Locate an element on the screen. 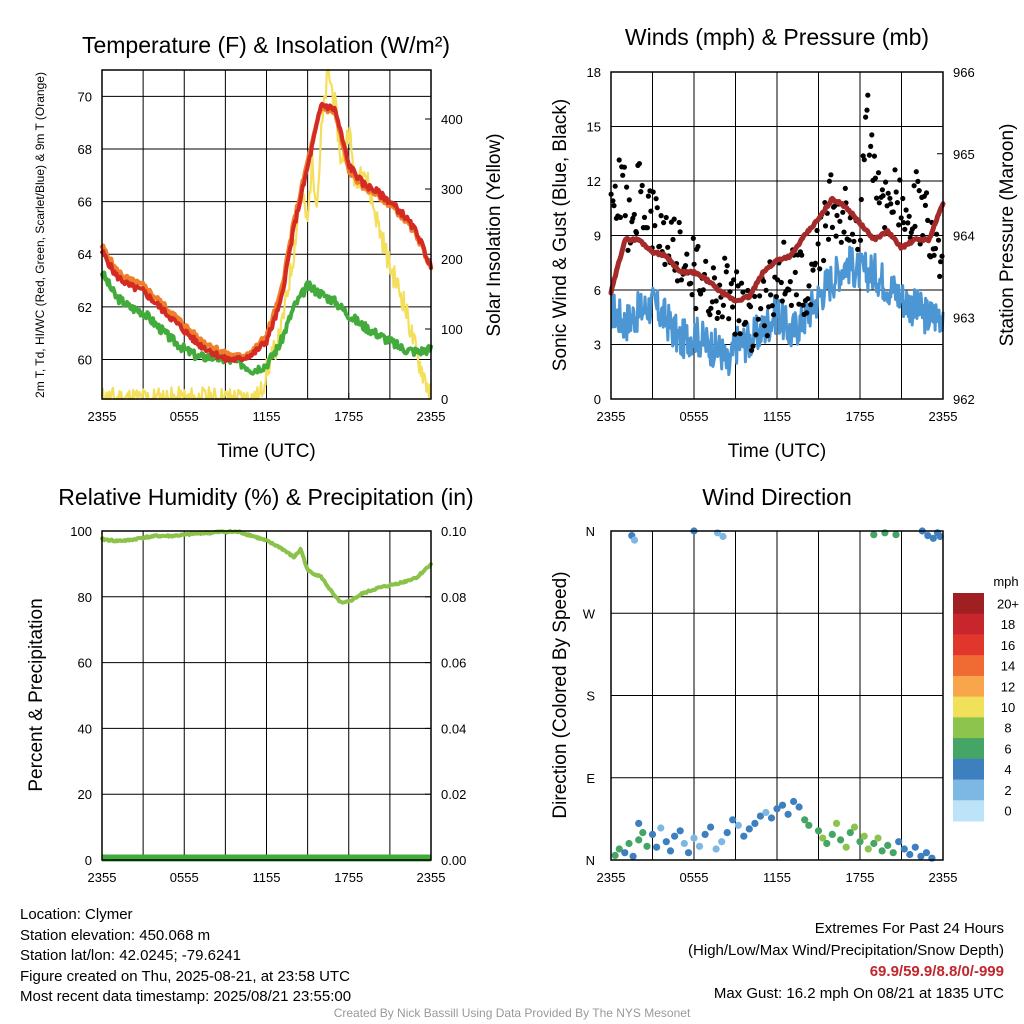  temp-ytick-label: 64 is located at coordinates (85, 254).